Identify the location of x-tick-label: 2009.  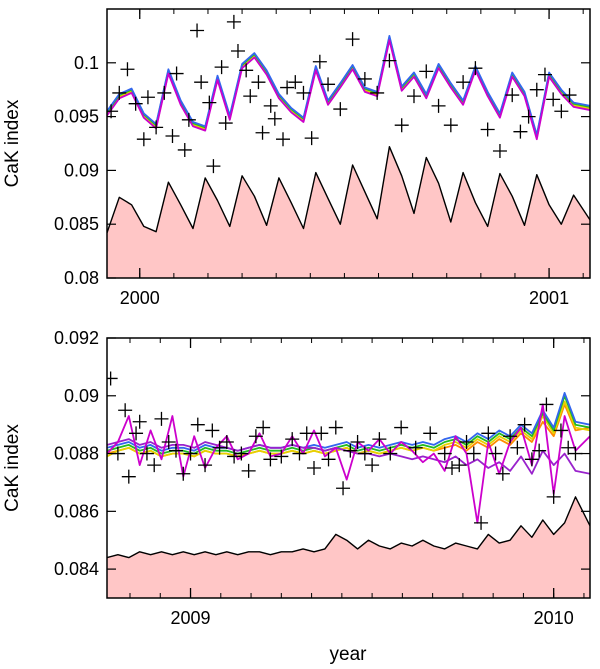
(191, 618).